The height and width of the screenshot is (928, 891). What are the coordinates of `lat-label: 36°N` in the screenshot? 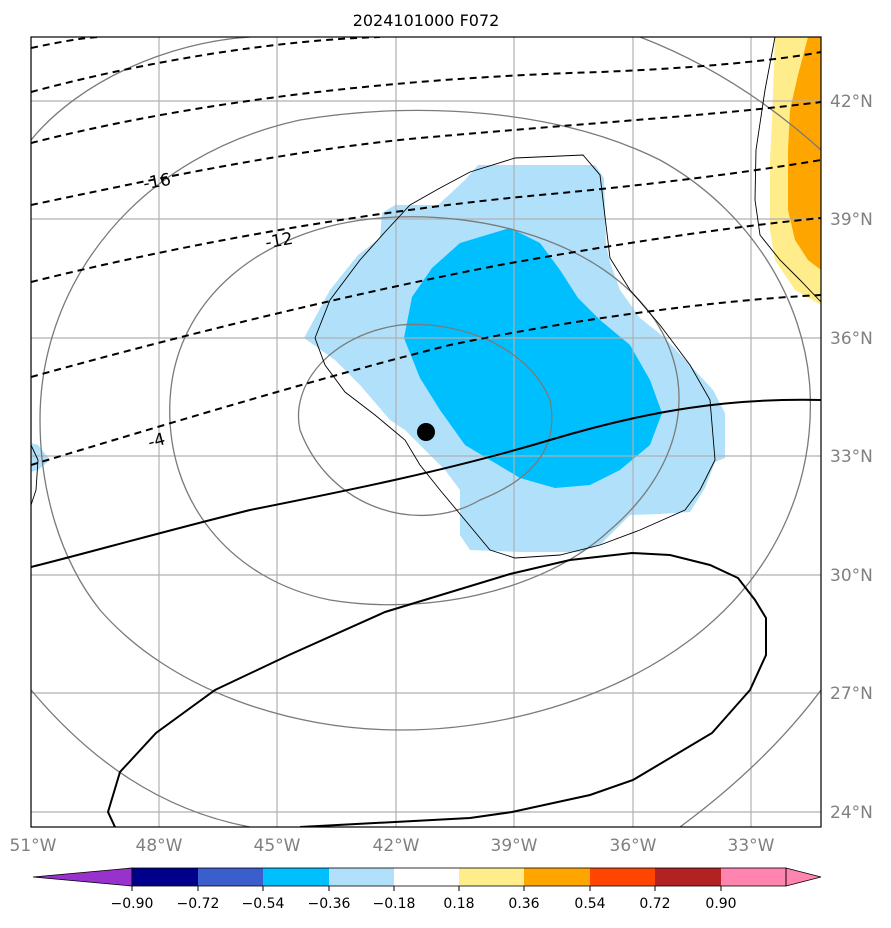 It's located at (851, 339).